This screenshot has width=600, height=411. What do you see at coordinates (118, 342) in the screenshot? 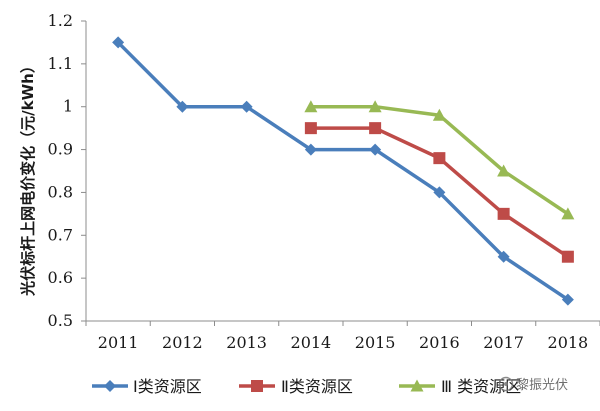
I see `x-tick-label: 2011` at bounding box center [118, 342].